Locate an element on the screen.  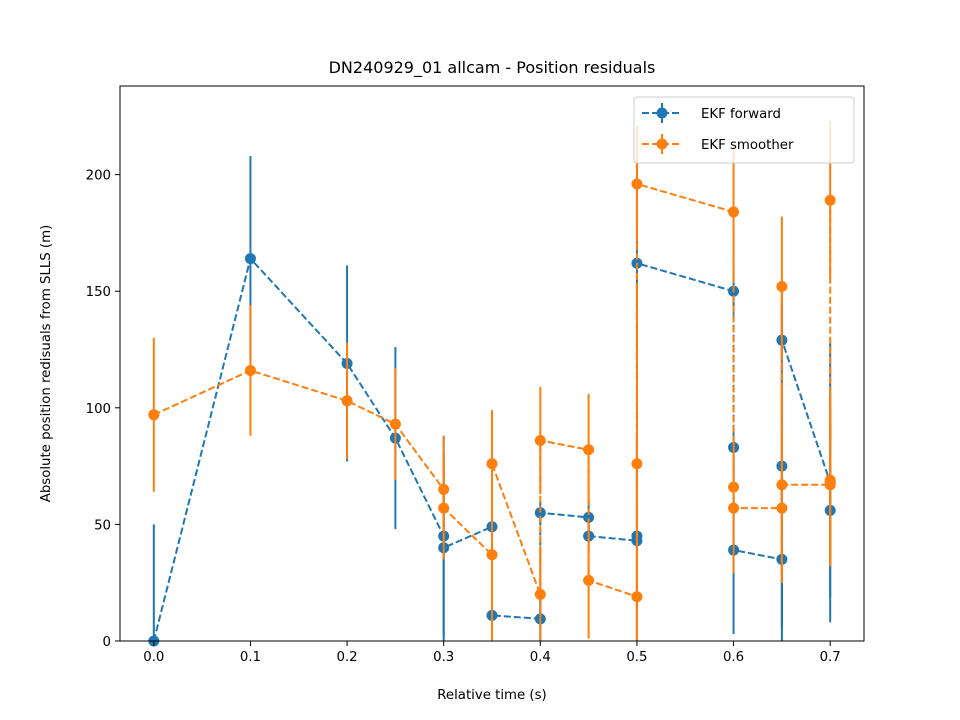
y-axis: 0 50 100 150 200 is located at coordinates (103, 409).